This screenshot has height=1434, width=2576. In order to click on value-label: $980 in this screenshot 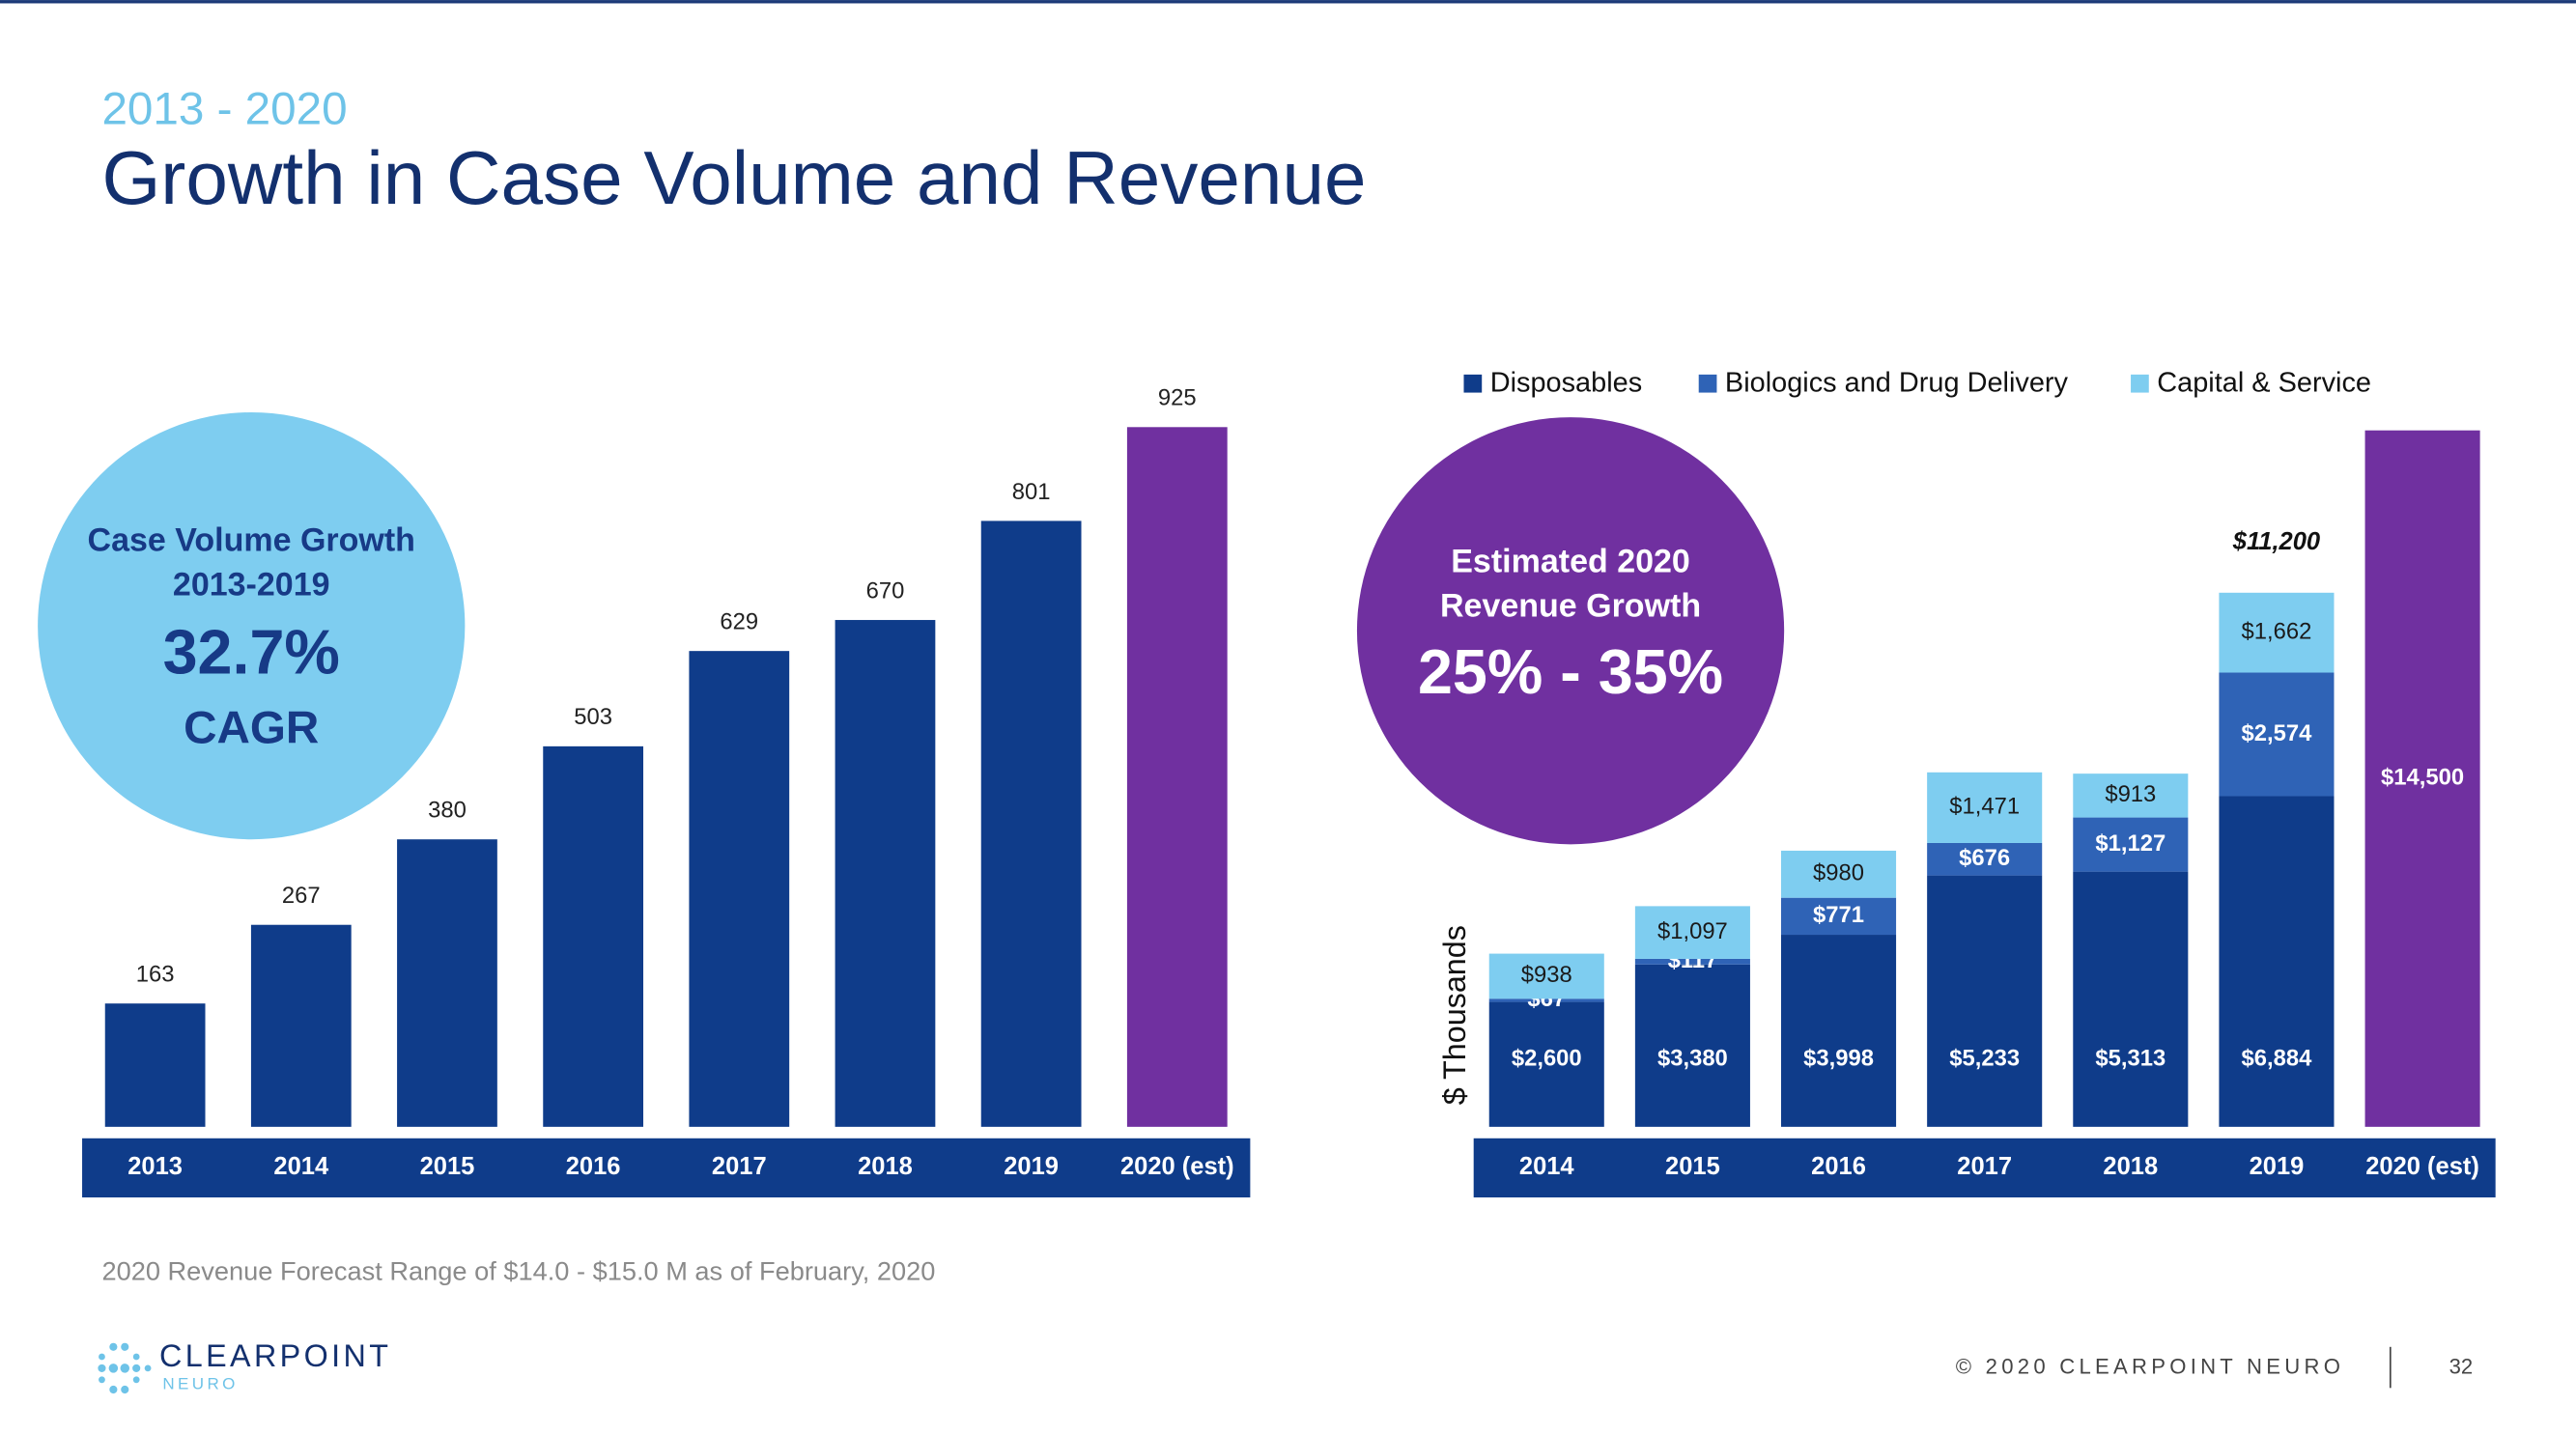, I will do `click(1838, 873)`.